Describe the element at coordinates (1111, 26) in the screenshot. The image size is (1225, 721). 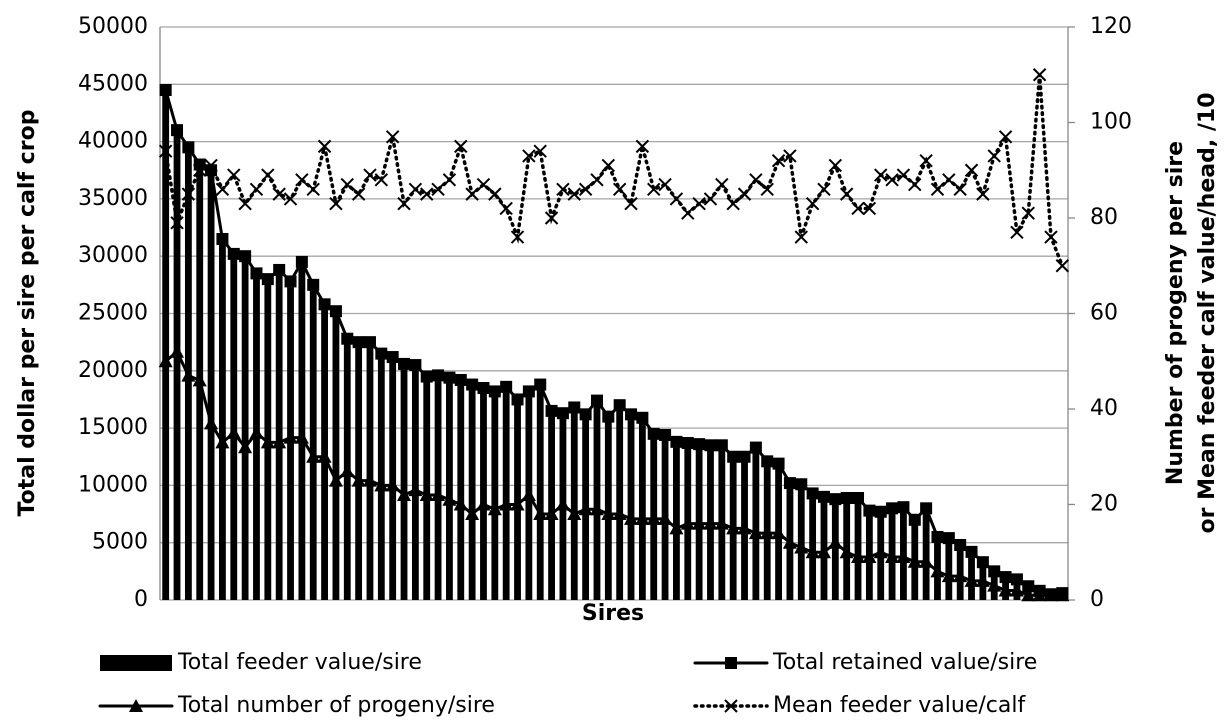
I see `y2-tick-label: 120` at that location.